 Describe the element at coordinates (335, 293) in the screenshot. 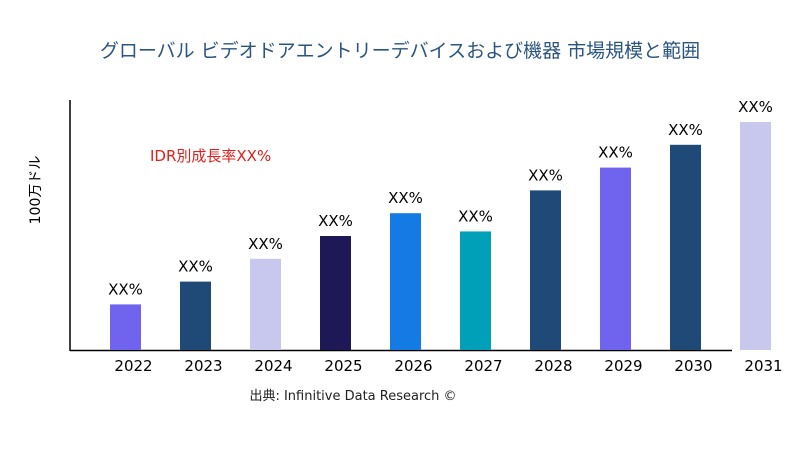

I see `bar-2025` at that location.